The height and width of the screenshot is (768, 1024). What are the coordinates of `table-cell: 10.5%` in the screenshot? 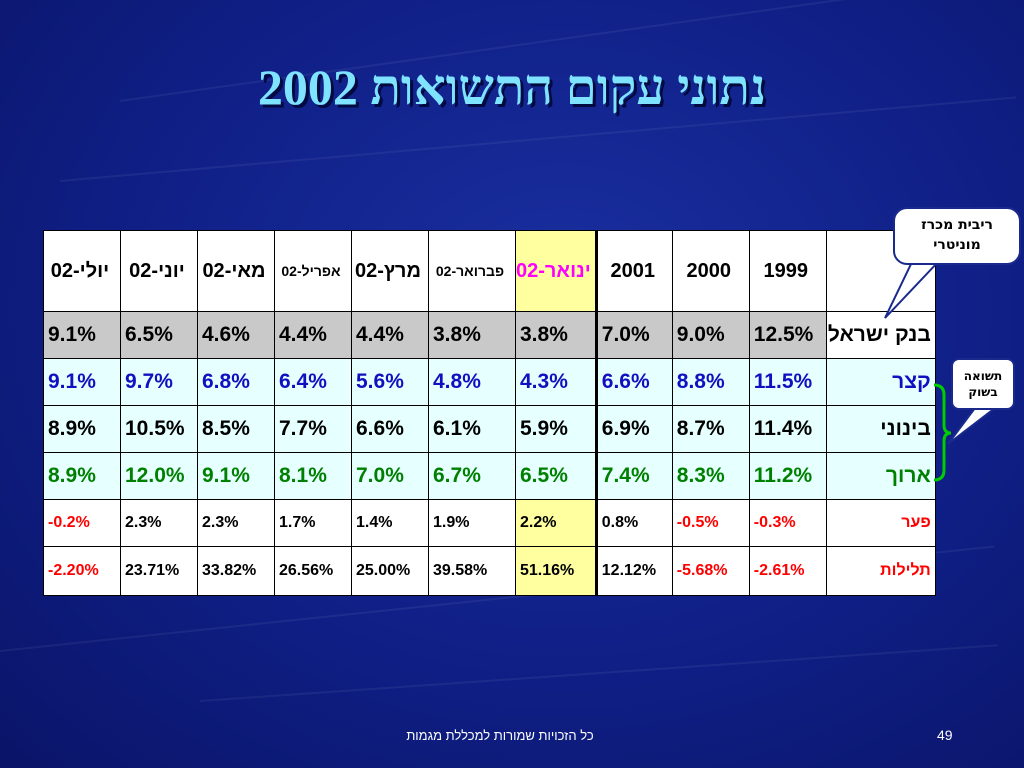 It's located at (159, 429).